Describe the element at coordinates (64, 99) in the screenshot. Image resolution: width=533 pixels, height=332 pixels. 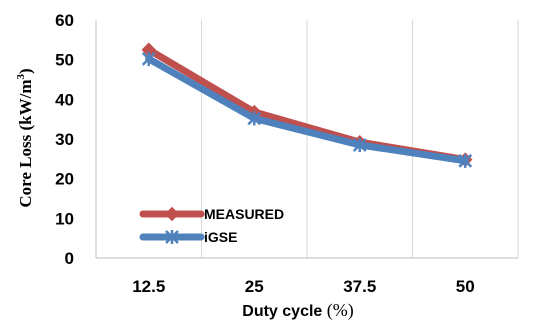
I see `y-tick-label: 40` at that location.